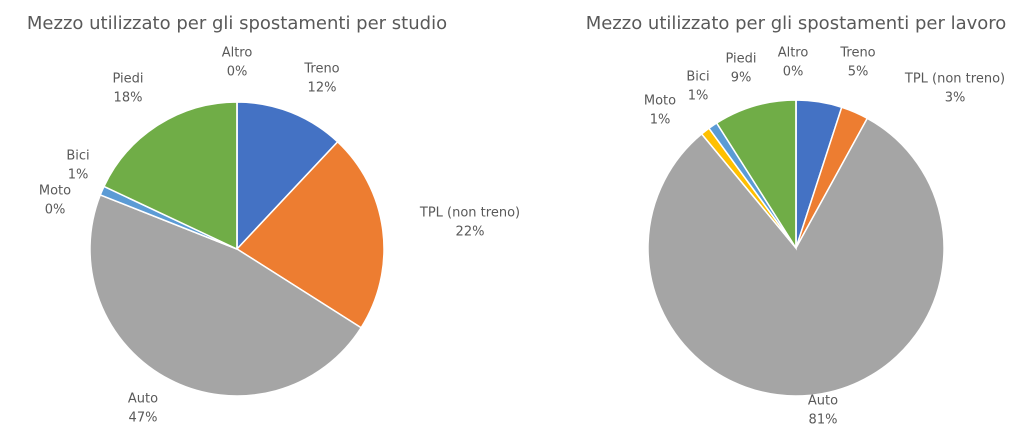  Describe the element at coordinates (470, 232) in the screenshot. I see `slice-value: 22%` at that location.